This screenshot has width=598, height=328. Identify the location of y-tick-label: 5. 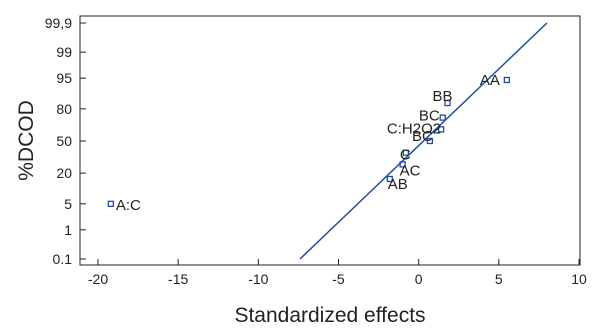
(68, 204).